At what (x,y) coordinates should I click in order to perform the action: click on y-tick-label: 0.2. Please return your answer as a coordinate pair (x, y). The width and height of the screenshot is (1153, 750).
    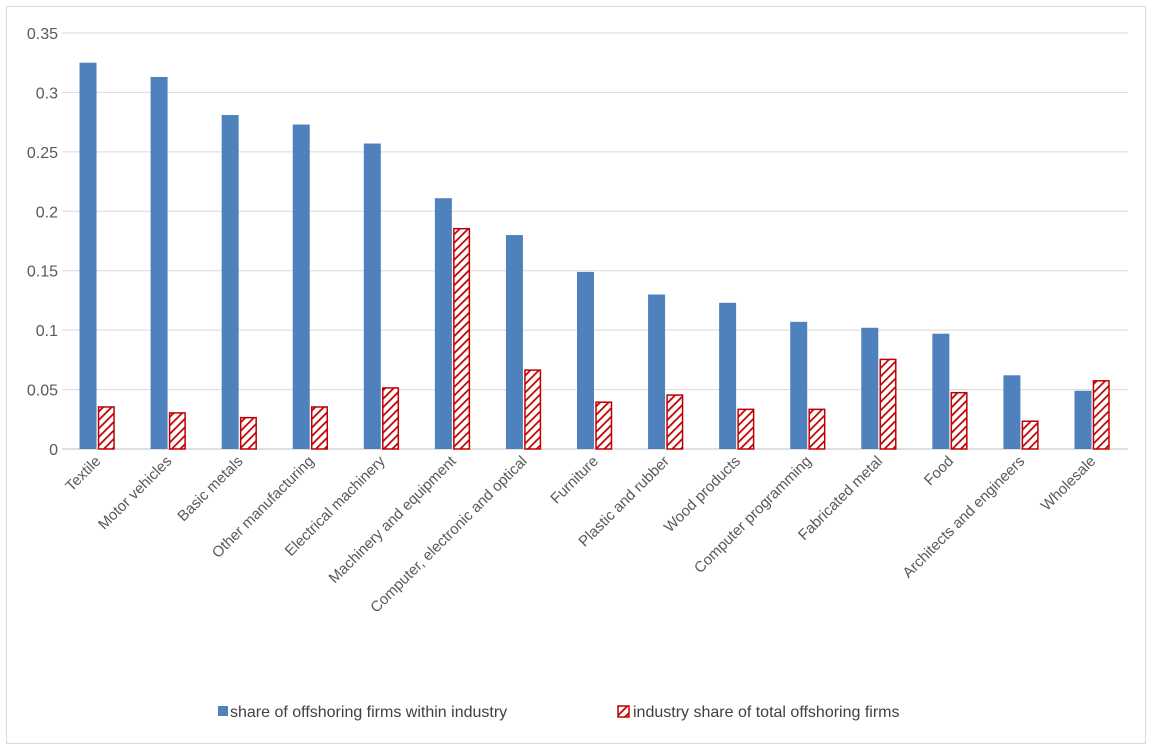
    Looking at the image, I should click on (47, 212).